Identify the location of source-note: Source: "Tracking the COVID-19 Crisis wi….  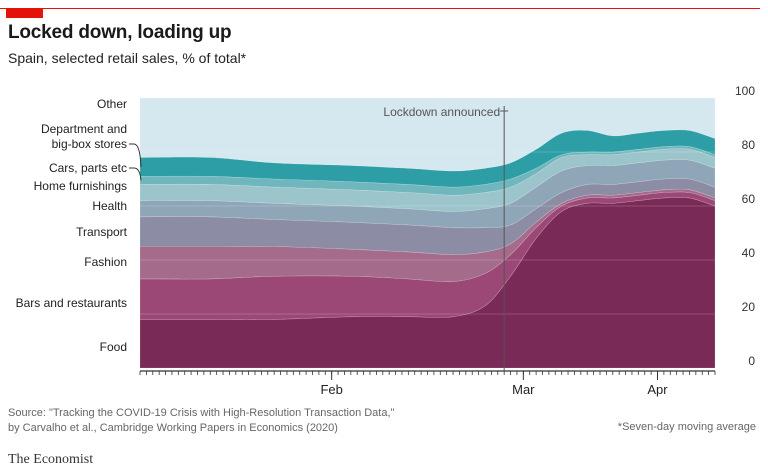
(201, 421).